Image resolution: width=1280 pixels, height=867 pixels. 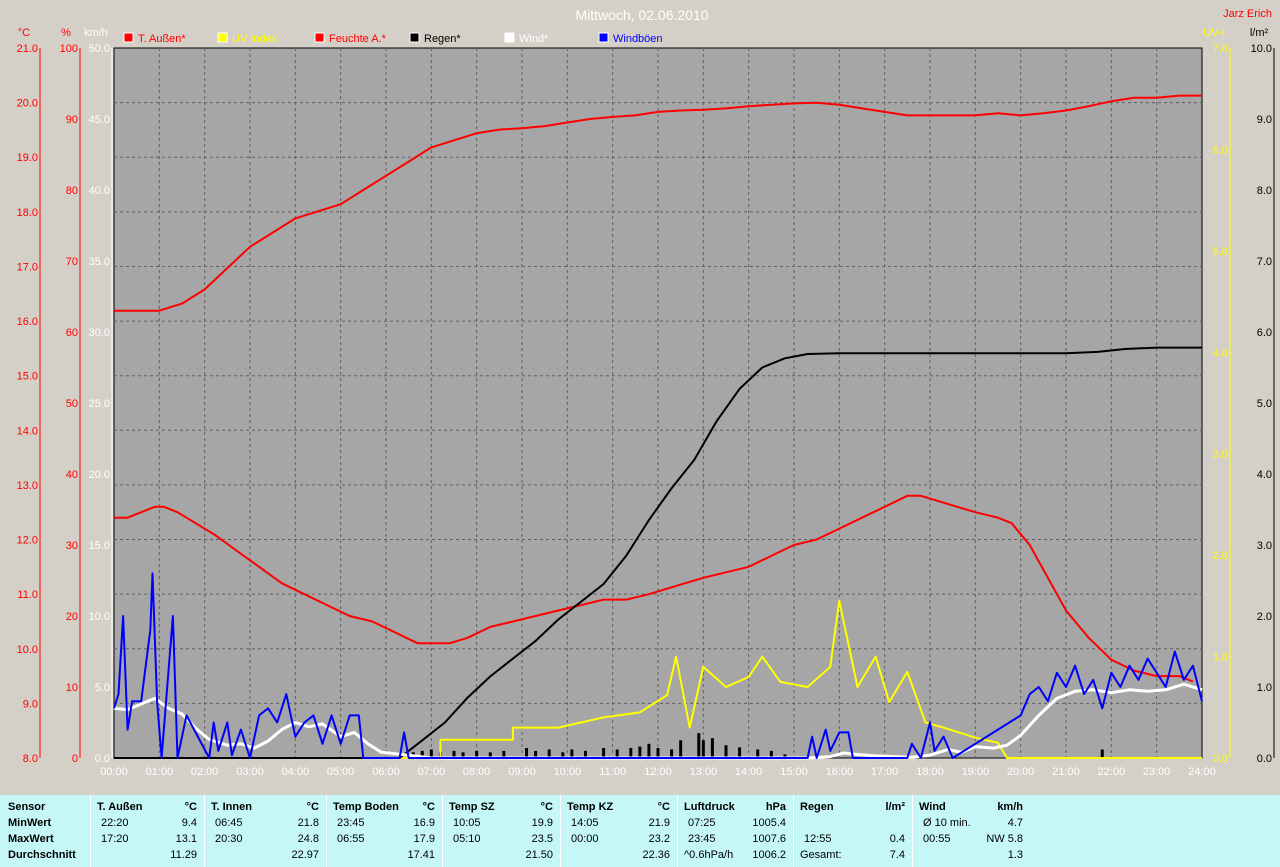 I want to click on stats-avg-value: 21.50, so click(x=539, y=855).